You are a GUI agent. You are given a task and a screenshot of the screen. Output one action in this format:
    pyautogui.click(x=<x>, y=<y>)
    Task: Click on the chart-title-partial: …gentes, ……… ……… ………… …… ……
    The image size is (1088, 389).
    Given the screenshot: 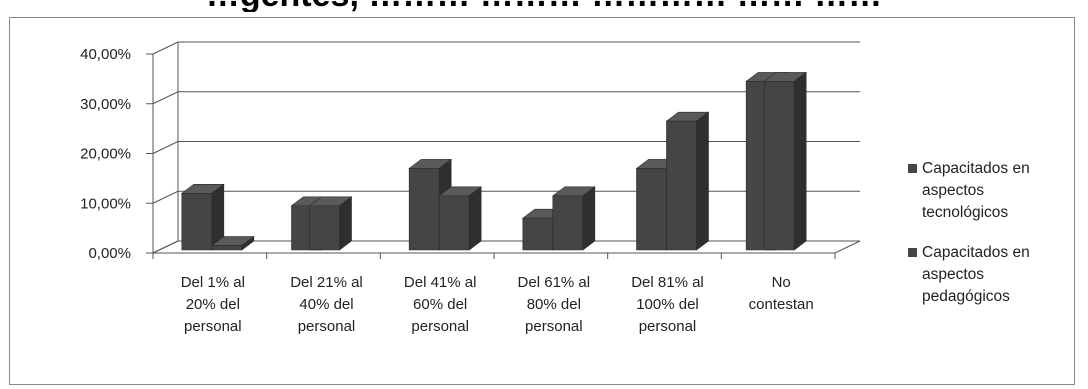 What is the action you would take?
    pyautogui.click(x=544, y=6)
    